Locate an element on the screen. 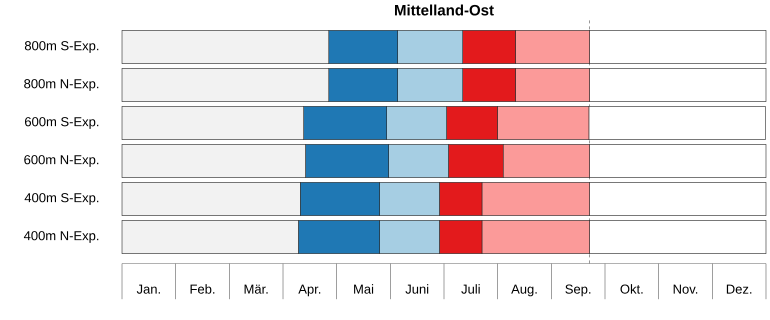 Image resolution: width=770 pixels, height=320 pixels. text: Jan. is located at coordinates (148, 289).